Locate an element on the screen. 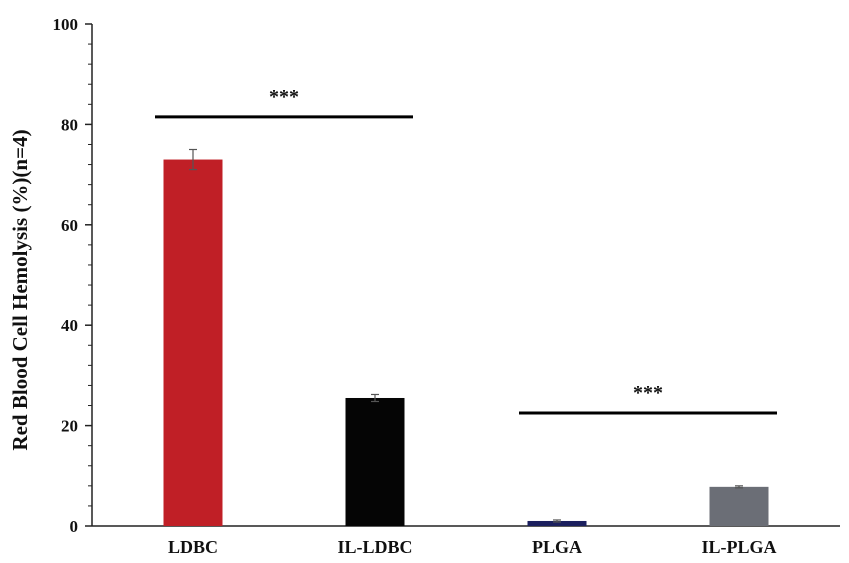 This screenshot has width=849, height=563. y-tick-label: 100 is located at coordinates (66, 24).